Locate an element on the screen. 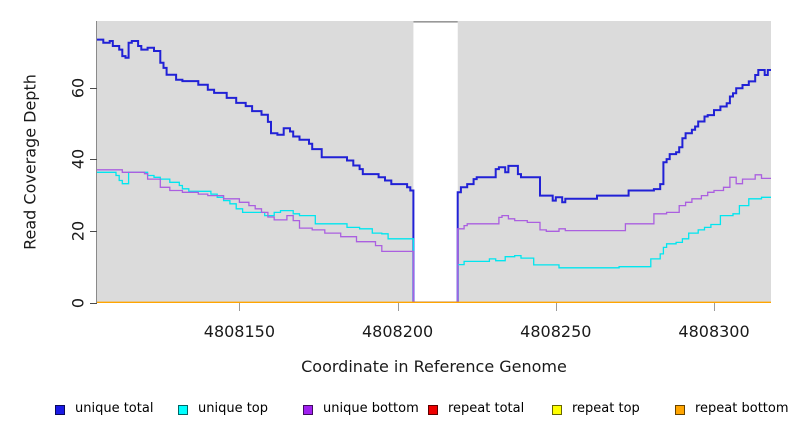  legend-label: repeat total is located at coordinates (486, 408).